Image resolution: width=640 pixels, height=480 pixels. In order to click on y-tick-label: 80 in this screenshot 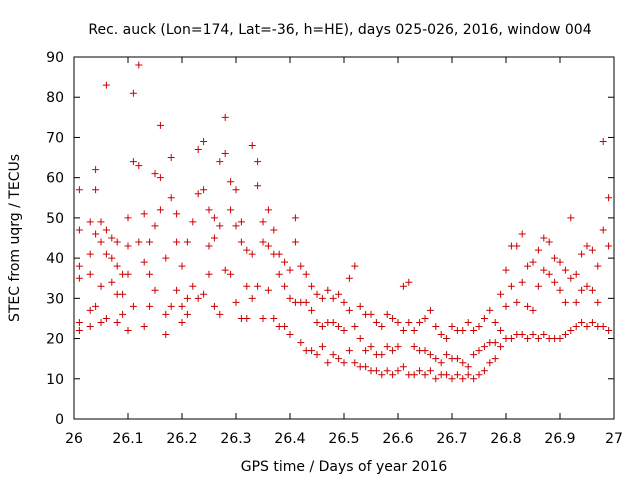, I will do `click(55, 98)`.